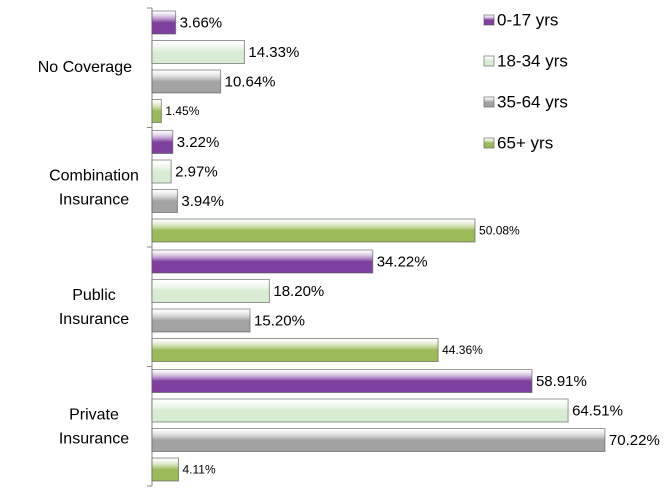  Describe the element at coordinates (201, 22) in the screenshot. I see `value-label: 3.66%` at that location.